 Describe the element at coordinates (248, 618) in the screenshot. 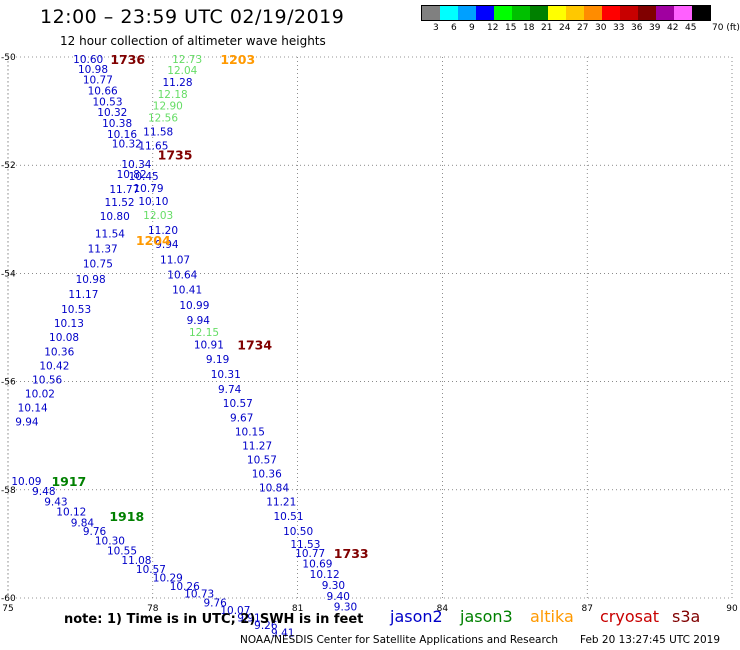

I see `wave-height-label: 9.91` at that location.